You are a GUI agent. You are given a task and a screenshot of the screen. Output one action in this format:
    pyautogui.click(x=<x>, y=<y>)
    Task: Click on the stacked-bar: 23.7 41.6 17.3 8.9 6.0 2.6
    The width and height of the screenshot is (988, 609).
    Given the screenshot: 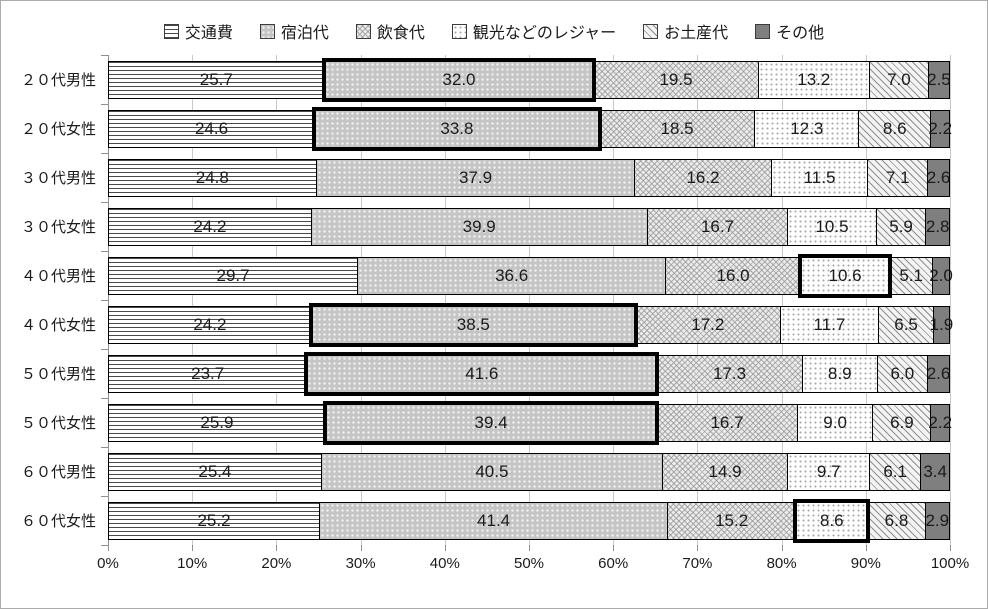 What is the action you would take?
    pyautogui.click(x=529, y=373)
    